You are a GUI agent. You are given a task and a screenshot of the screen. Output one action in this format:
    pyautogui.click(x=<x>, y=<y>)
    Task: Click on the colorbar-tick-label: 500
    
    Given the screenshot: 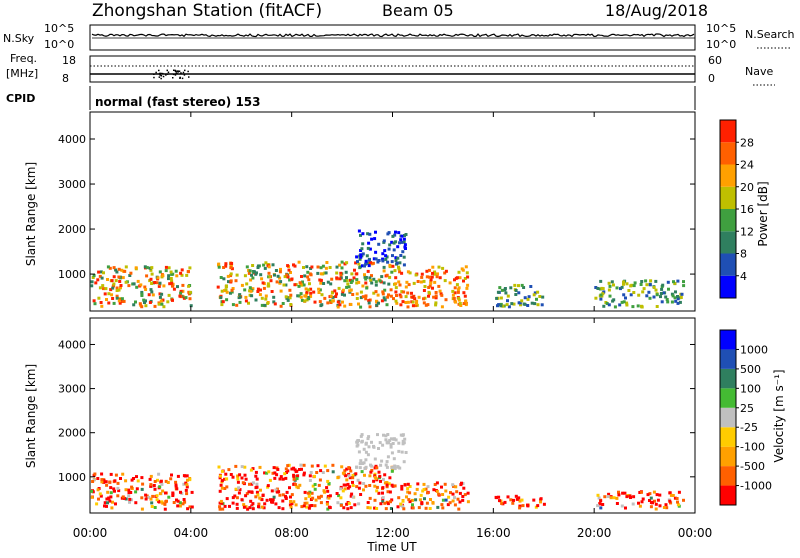 What is the action you would take?
    pyautogui.click(x=750, y=369)
    